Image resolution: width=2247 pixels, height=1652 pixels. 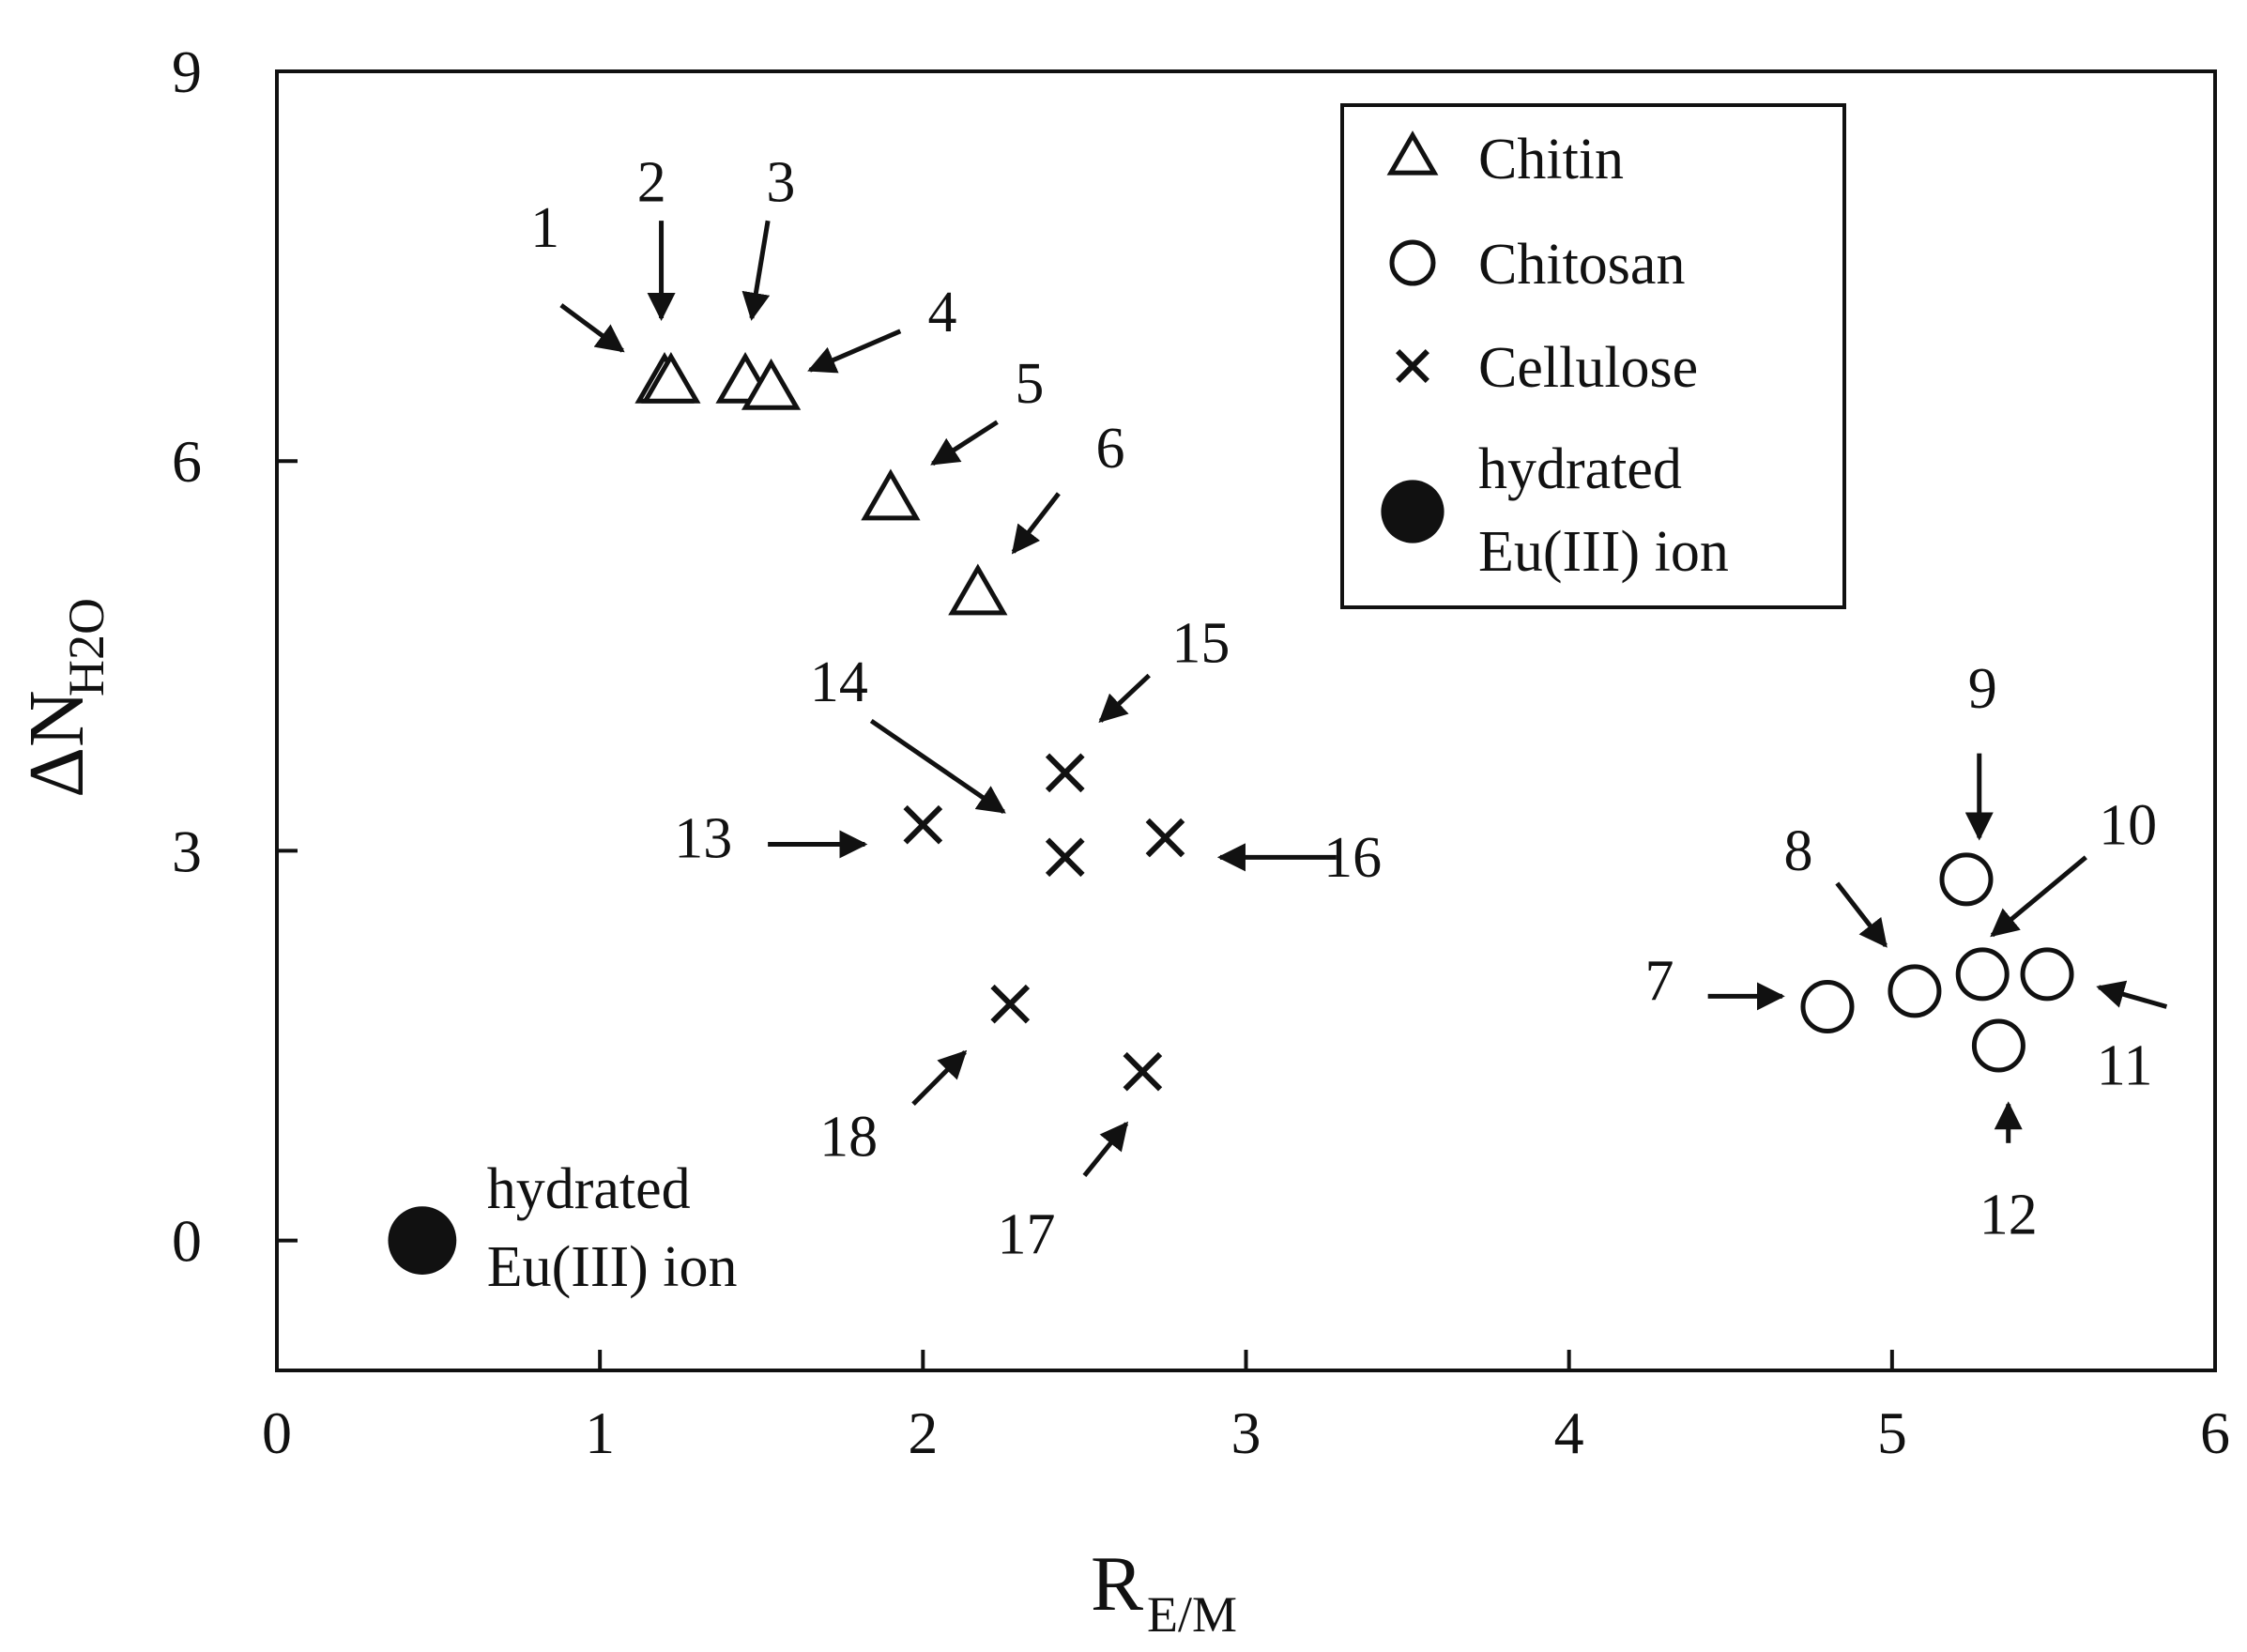 What do you see at coordinates (1551, 159) in the screenshot?
I see `legend-label: Chitin` at bounding box center [1551, 159].